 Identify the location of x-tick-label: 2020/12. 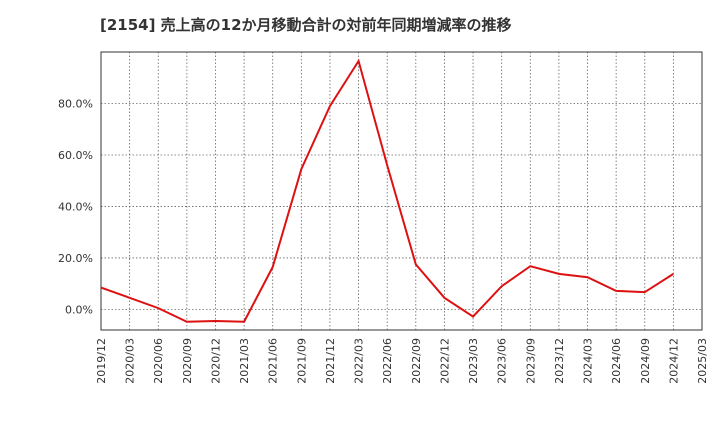
(215, 361).